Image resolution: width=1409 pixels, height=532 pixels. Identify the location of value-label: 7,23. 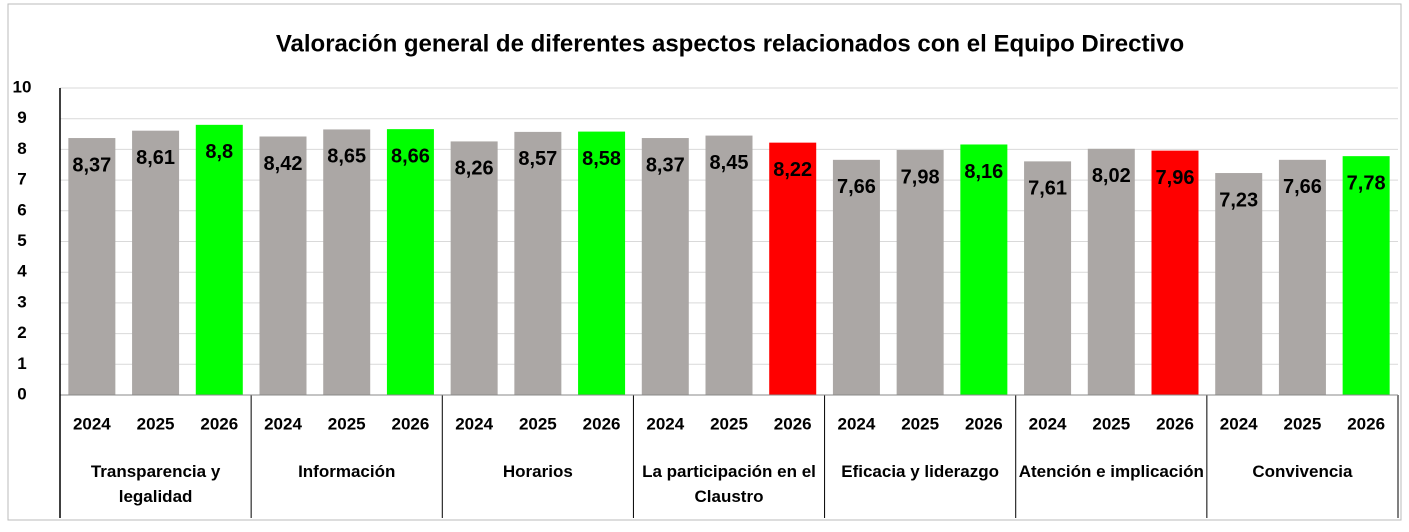
(1238, 200).